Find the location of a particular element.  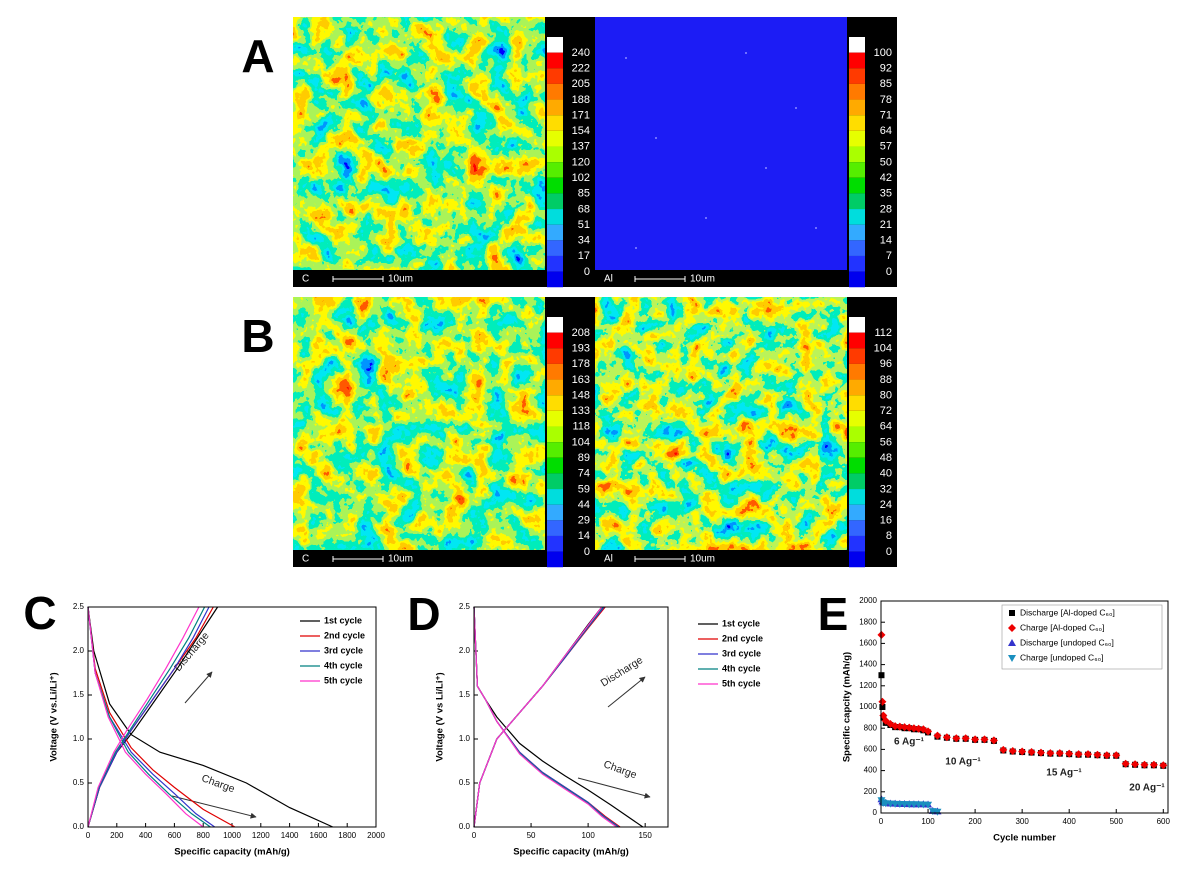

colorbar-label: 178 is located at coordinates (581, 364).